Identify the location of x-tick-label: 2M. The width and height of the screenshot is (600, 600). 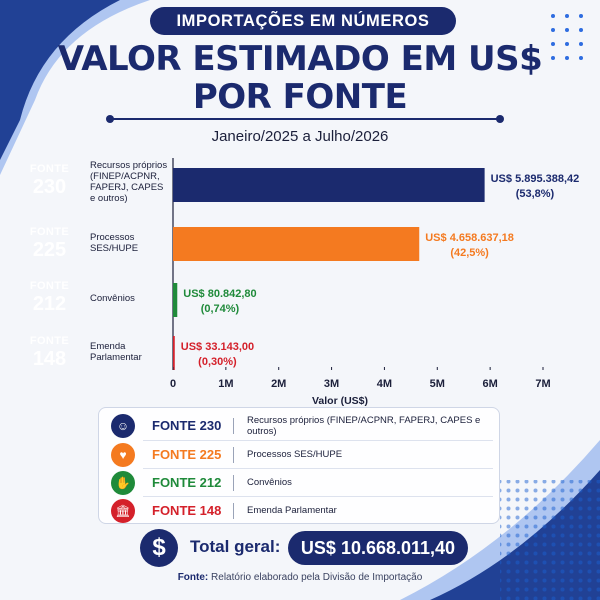
(278, 384).